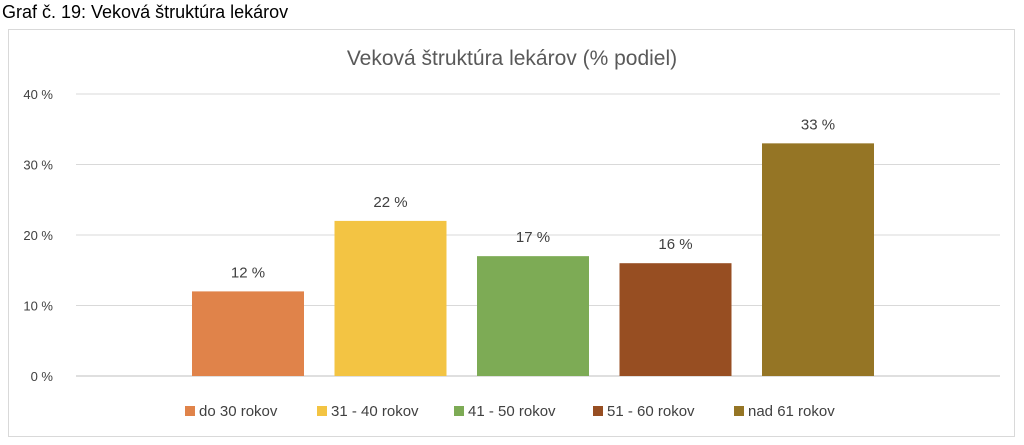 The image size is (1024, 445). I want to click on y-axis-ticks: 0 % 10 % 20 % 30 % 40 %, so click(38, 235).